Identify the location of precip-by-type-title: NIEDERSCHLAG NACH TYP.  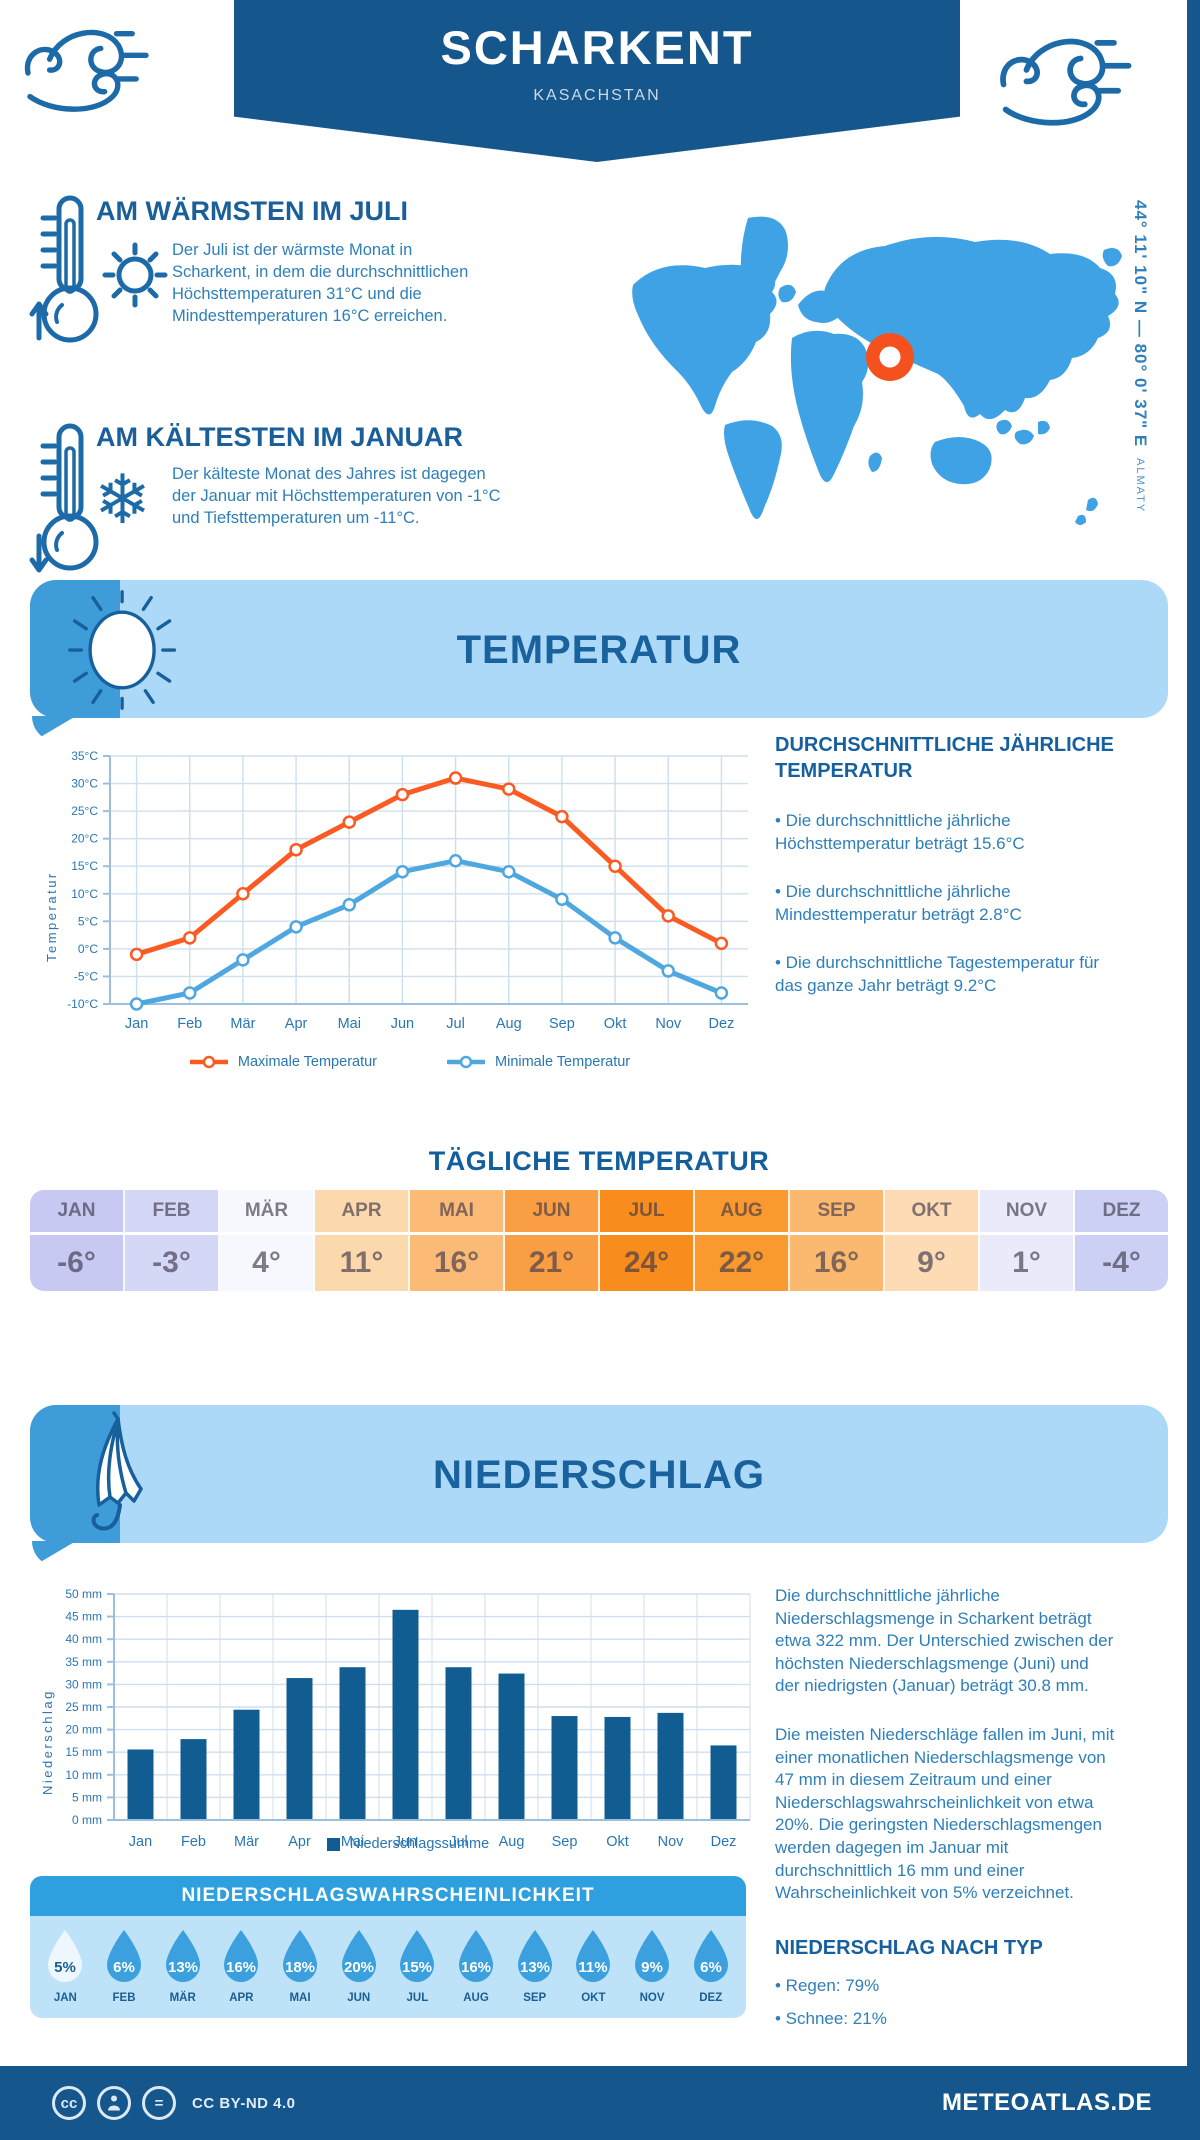
(909, 1947).